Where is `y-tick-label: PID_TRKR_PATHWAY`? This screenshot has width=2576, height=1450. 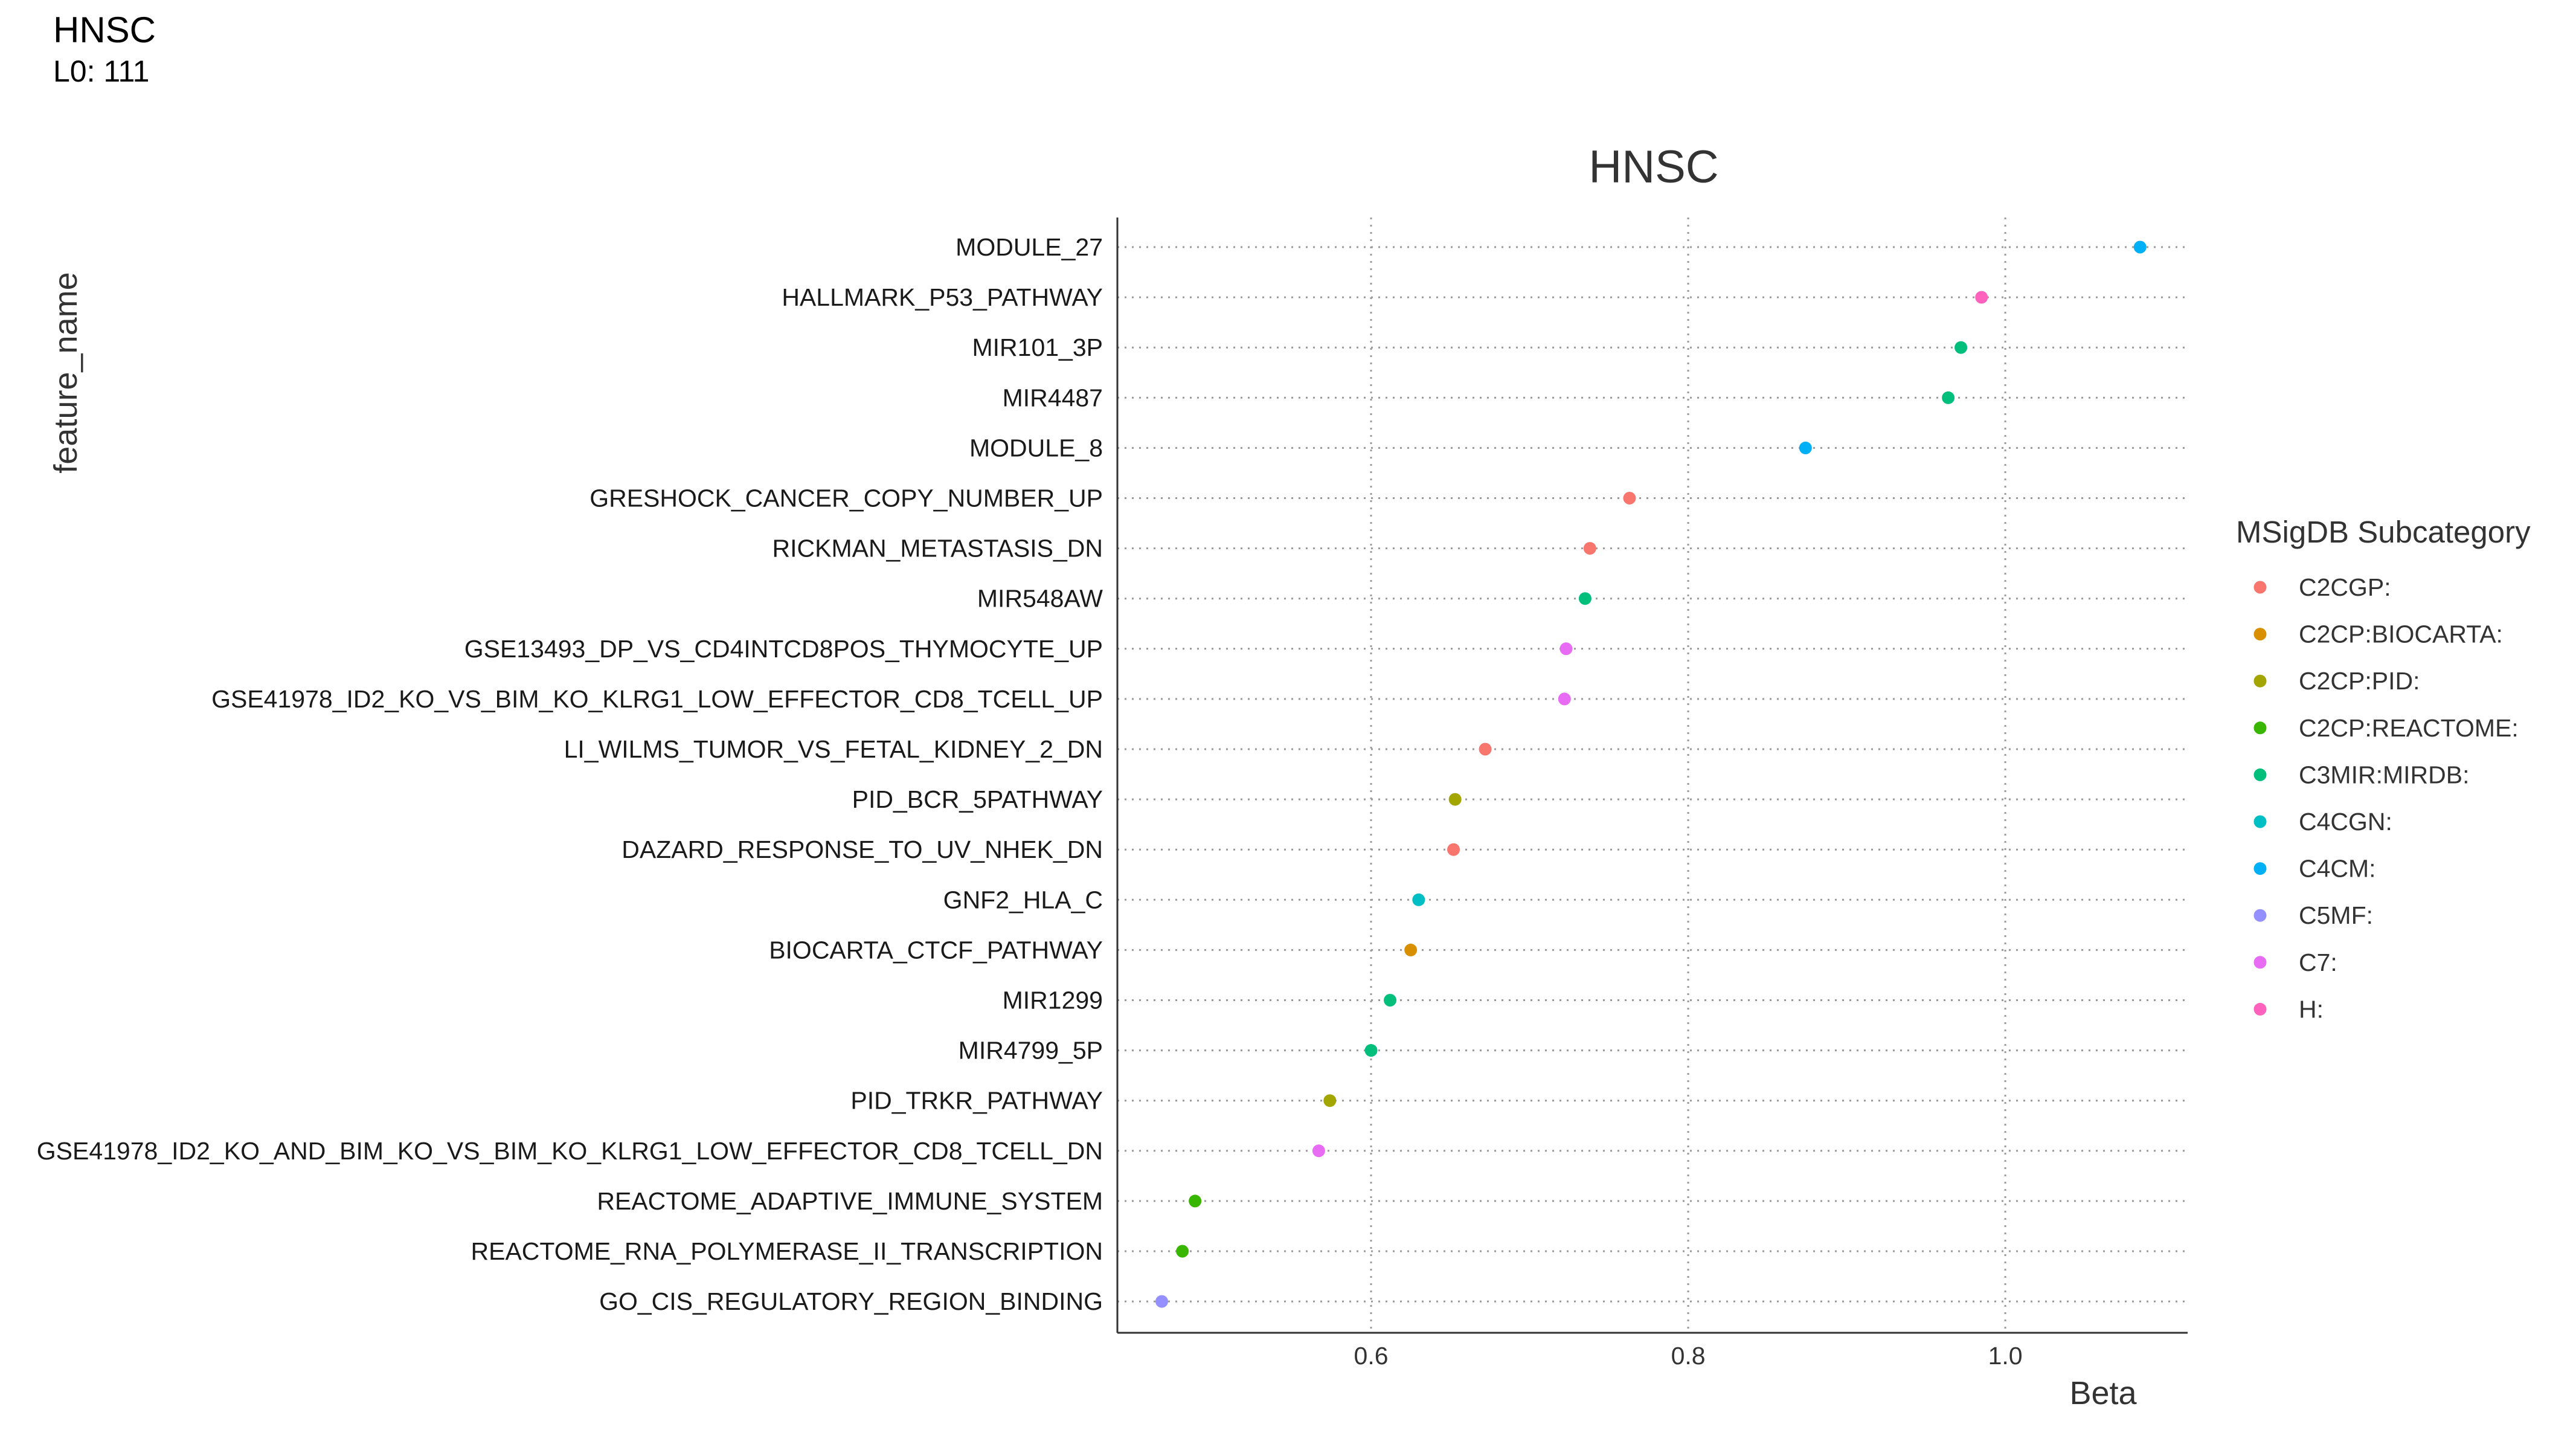
y-tick-label: PID_TRKR_PATHWAY is located at coordinates (976, 1101).